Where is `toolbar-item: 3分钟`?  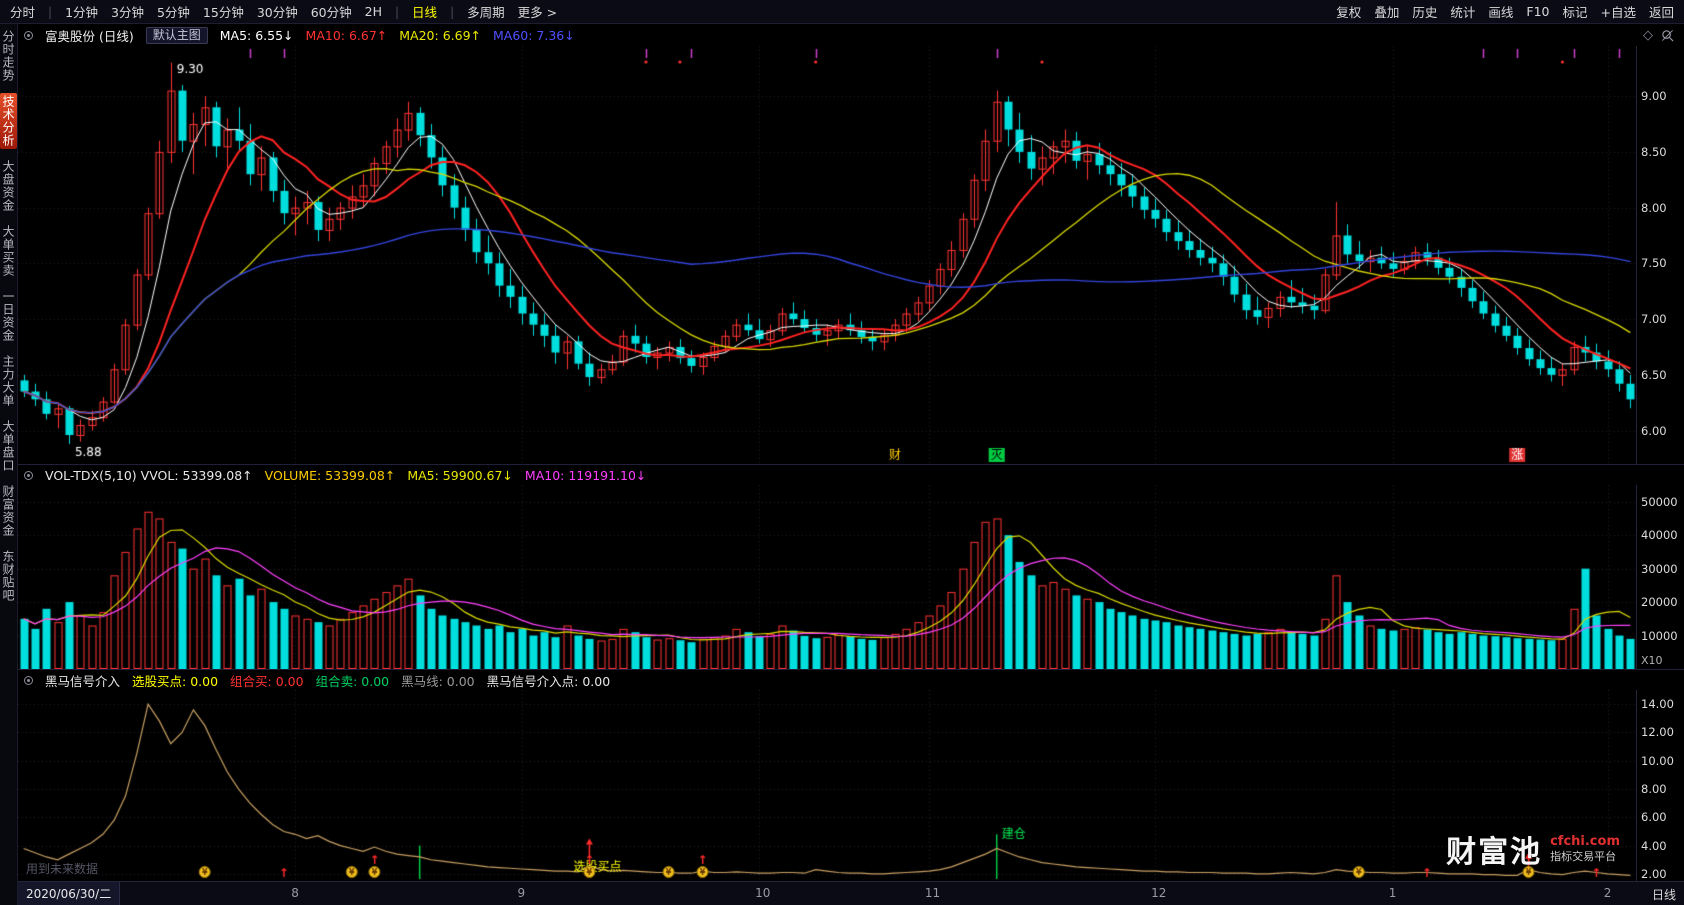 toolbar-item: 3分钟 is located at coordinates (127, 12).